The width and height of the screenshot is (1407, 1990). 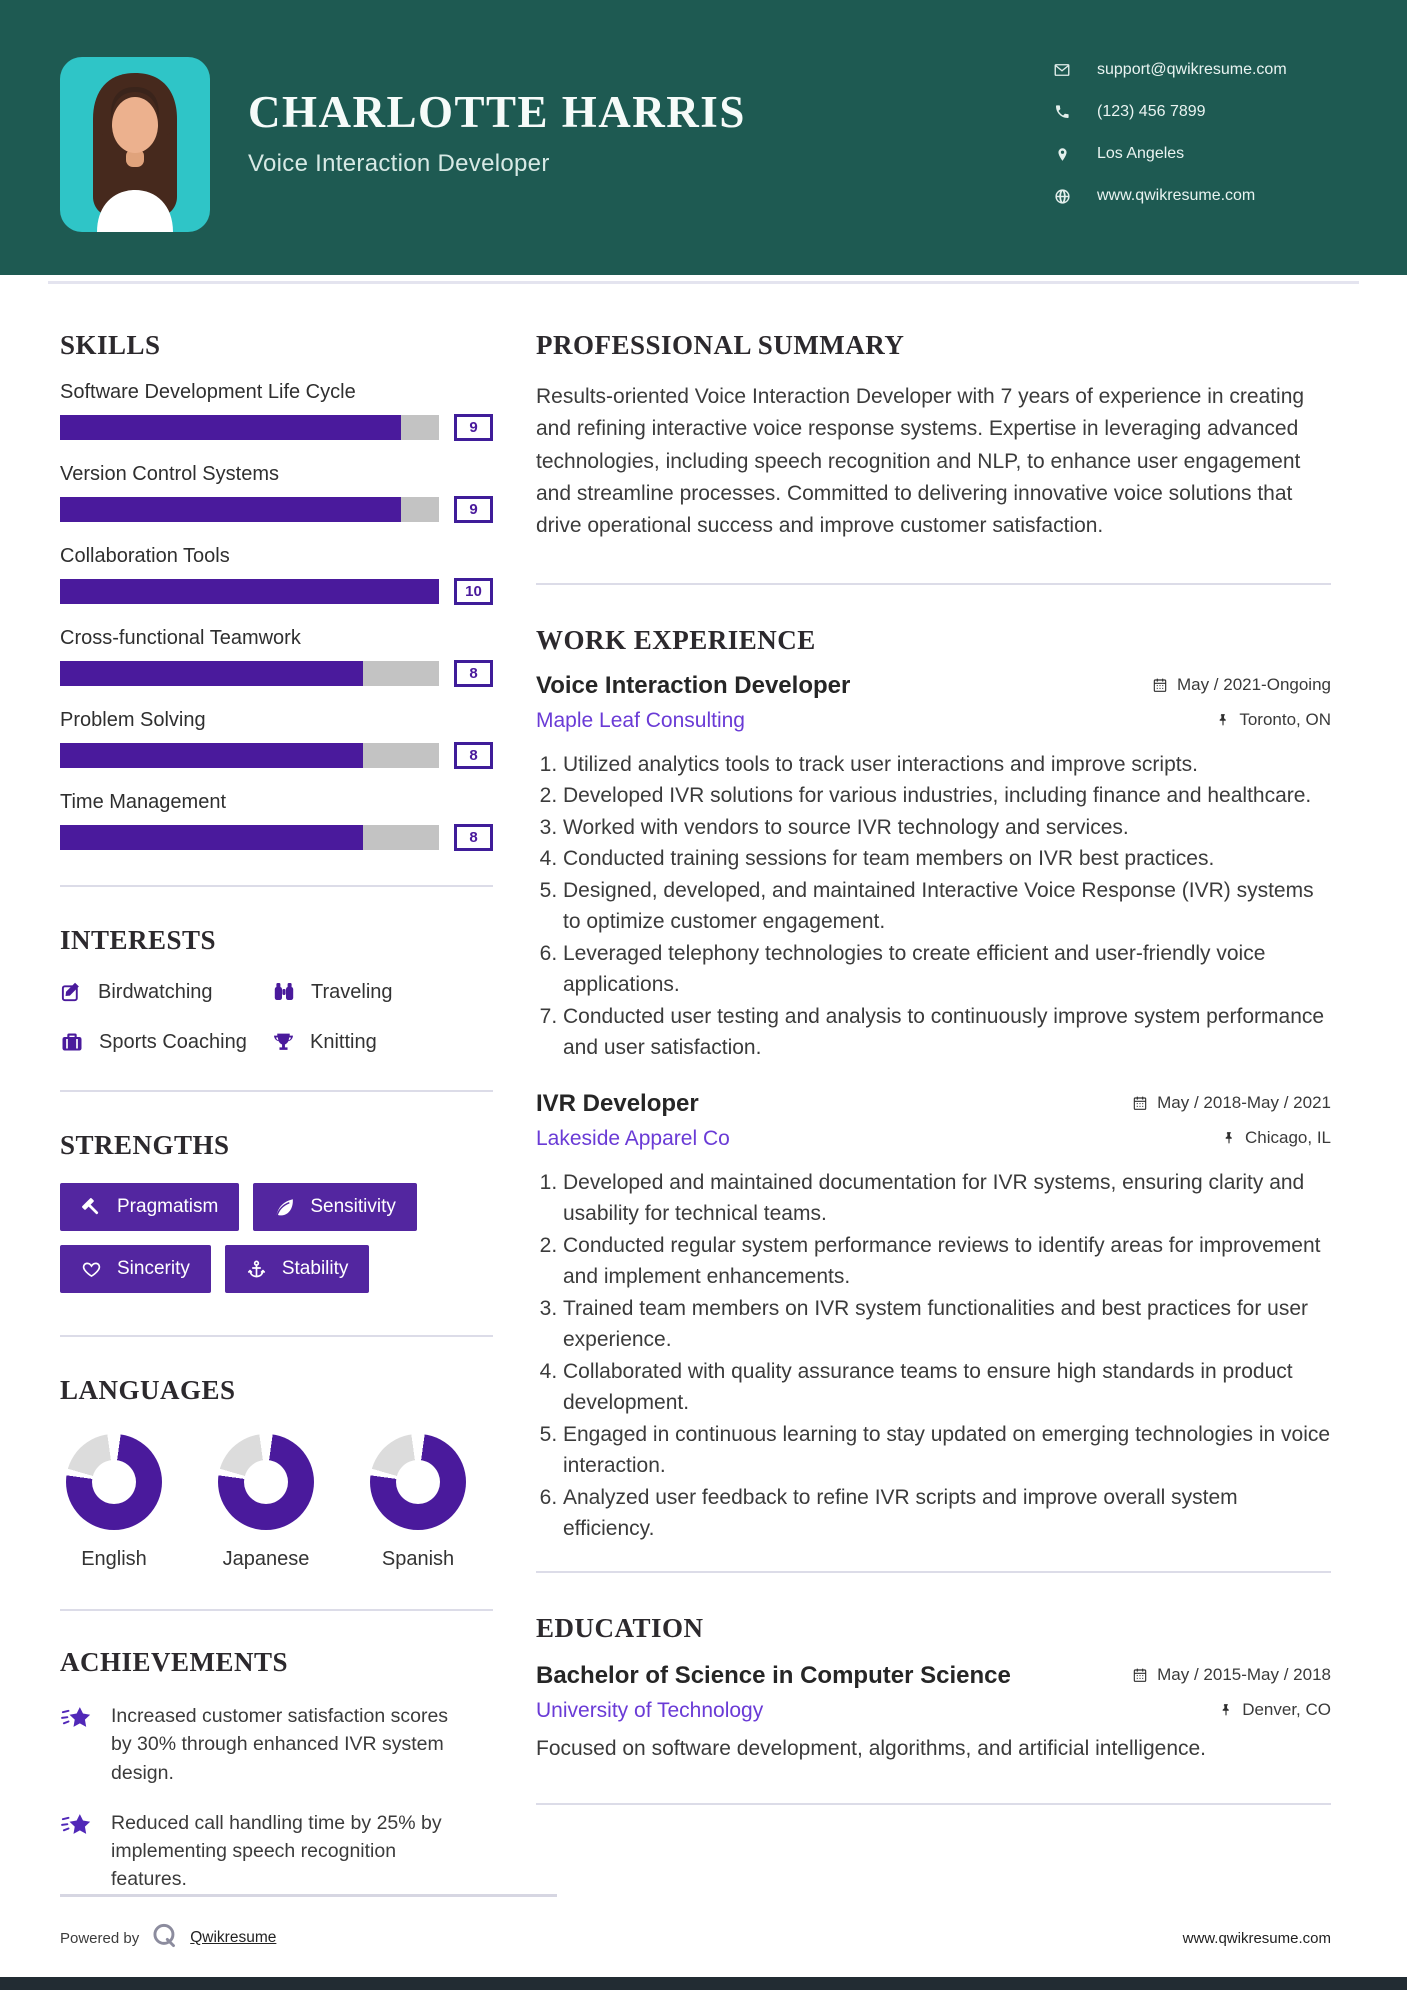 What do you see at coordinates (315, 1268) in the screenshot?
I see `strength-label: Stability` at bounding box center [315, 1268].